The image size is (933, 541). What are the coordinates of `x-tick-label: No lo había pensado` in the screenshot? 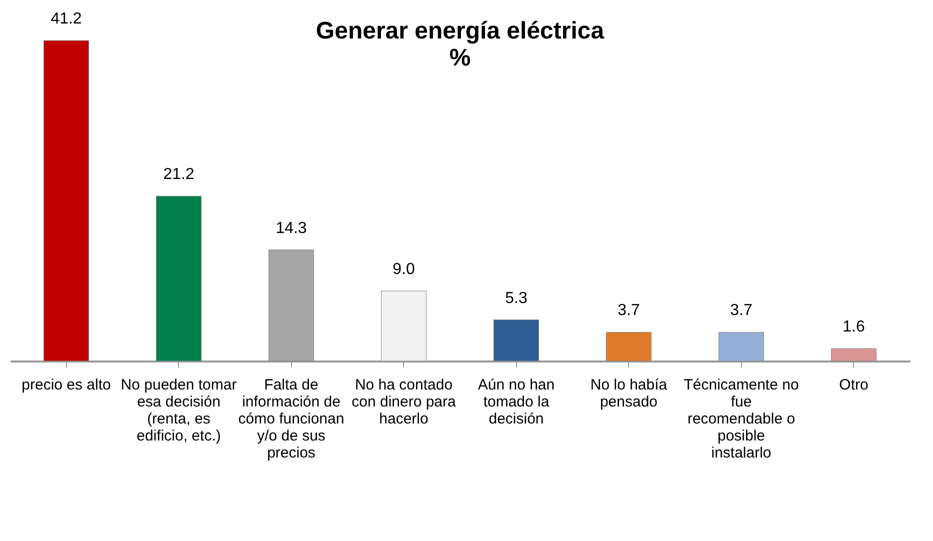 It's located at (629, 393).